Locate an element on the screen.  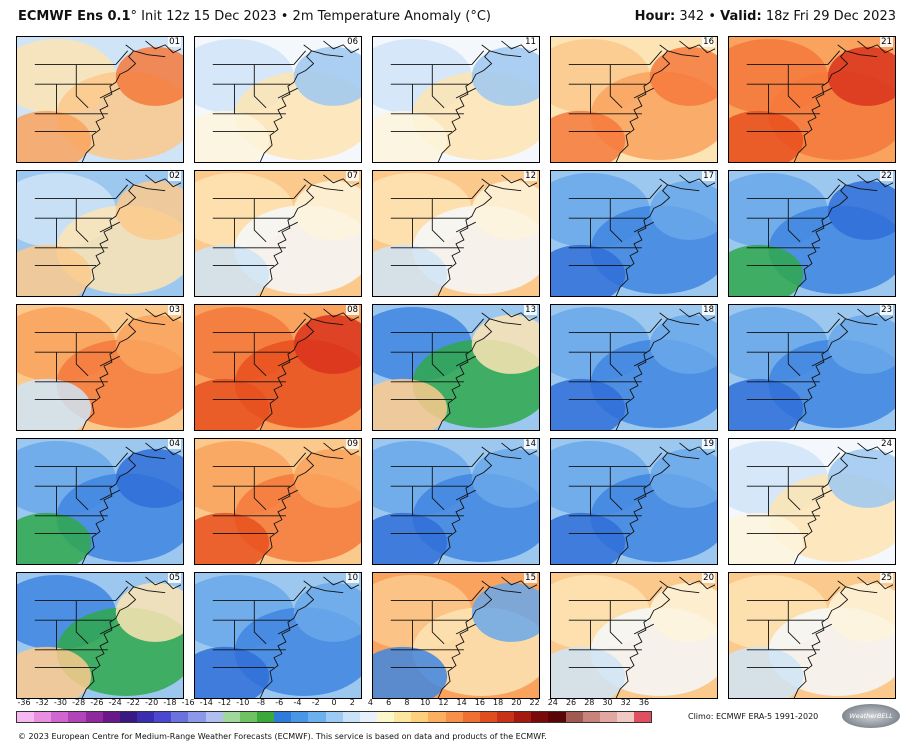
colorbar-tick-label: -6 is located at coordinates (279, 702).